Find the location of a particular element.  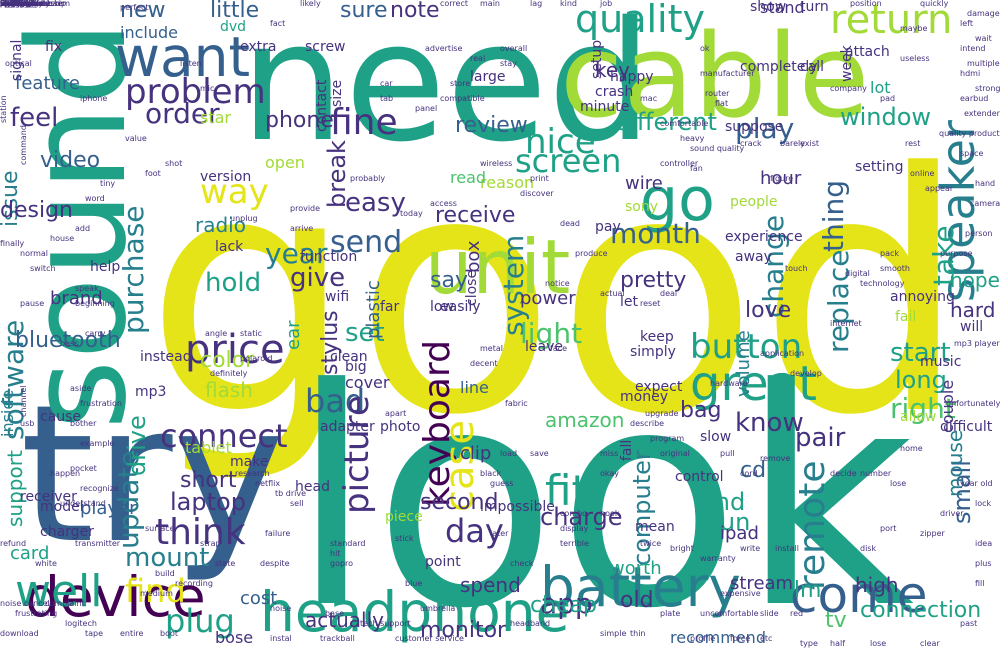

word-ear: ear is located at coordinates (293, 335).